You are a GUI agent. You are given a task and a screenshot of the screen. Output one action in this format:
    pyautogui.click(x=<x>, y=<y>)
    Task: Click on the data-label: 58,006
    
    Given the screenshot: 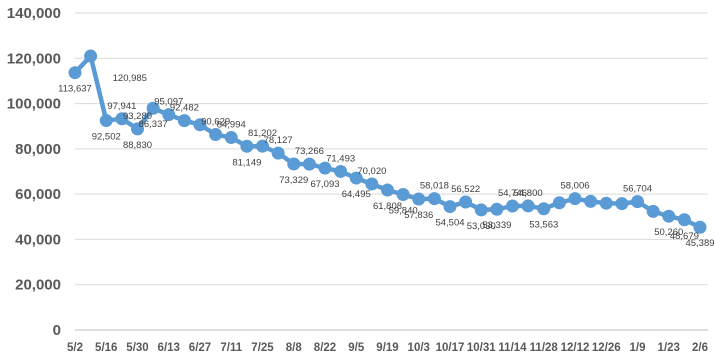 What is the action you would take?
    pyautogui.click(x=574, y=186)
    